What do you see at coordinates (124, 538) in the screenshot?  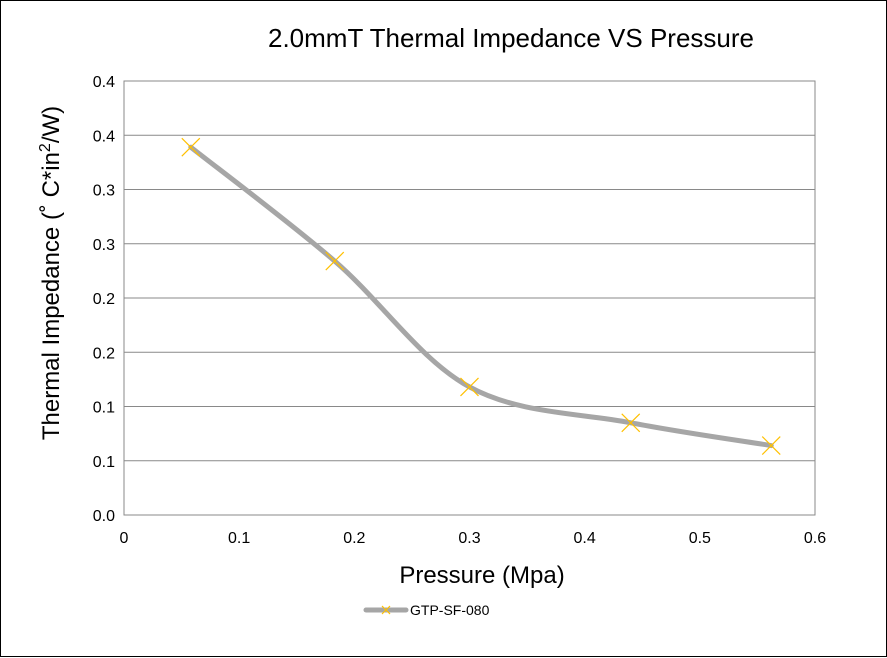 I see `x-tick-label: 0` at bounding box center [124, 538].